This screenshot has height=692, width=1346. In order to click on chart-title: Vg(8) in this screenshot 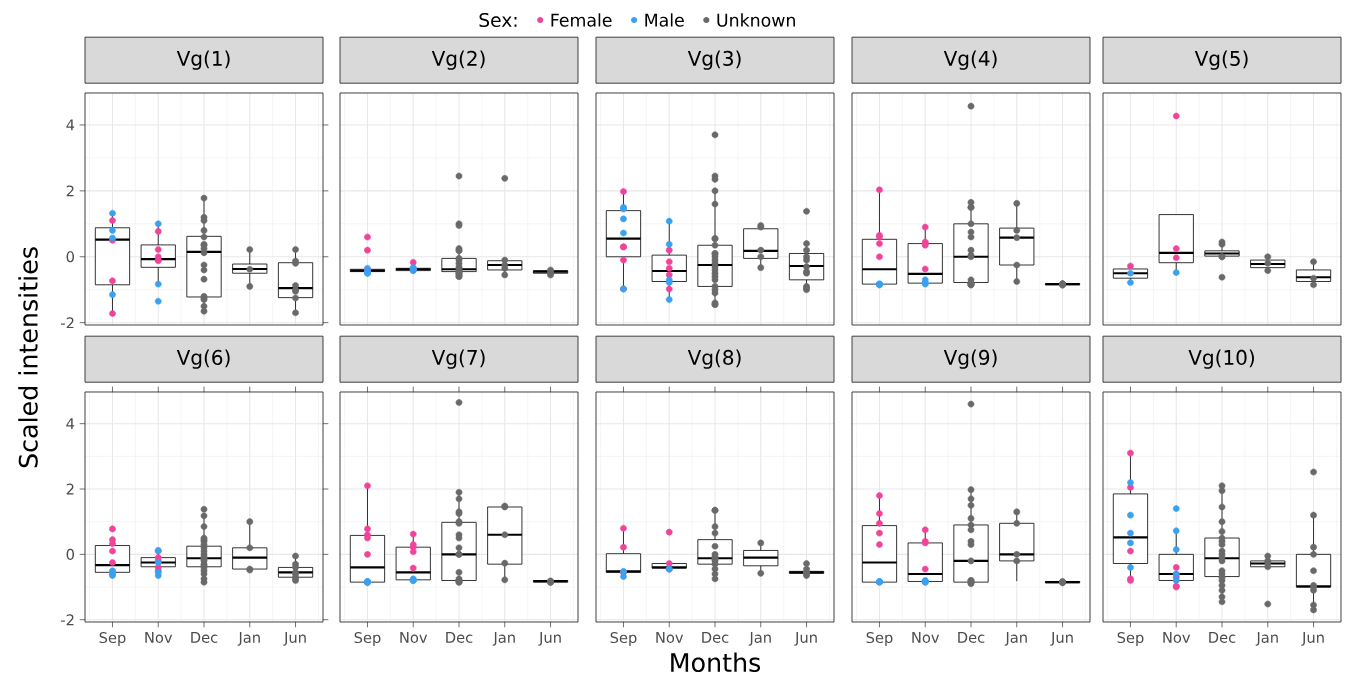, I will do `click(714, 359)`.